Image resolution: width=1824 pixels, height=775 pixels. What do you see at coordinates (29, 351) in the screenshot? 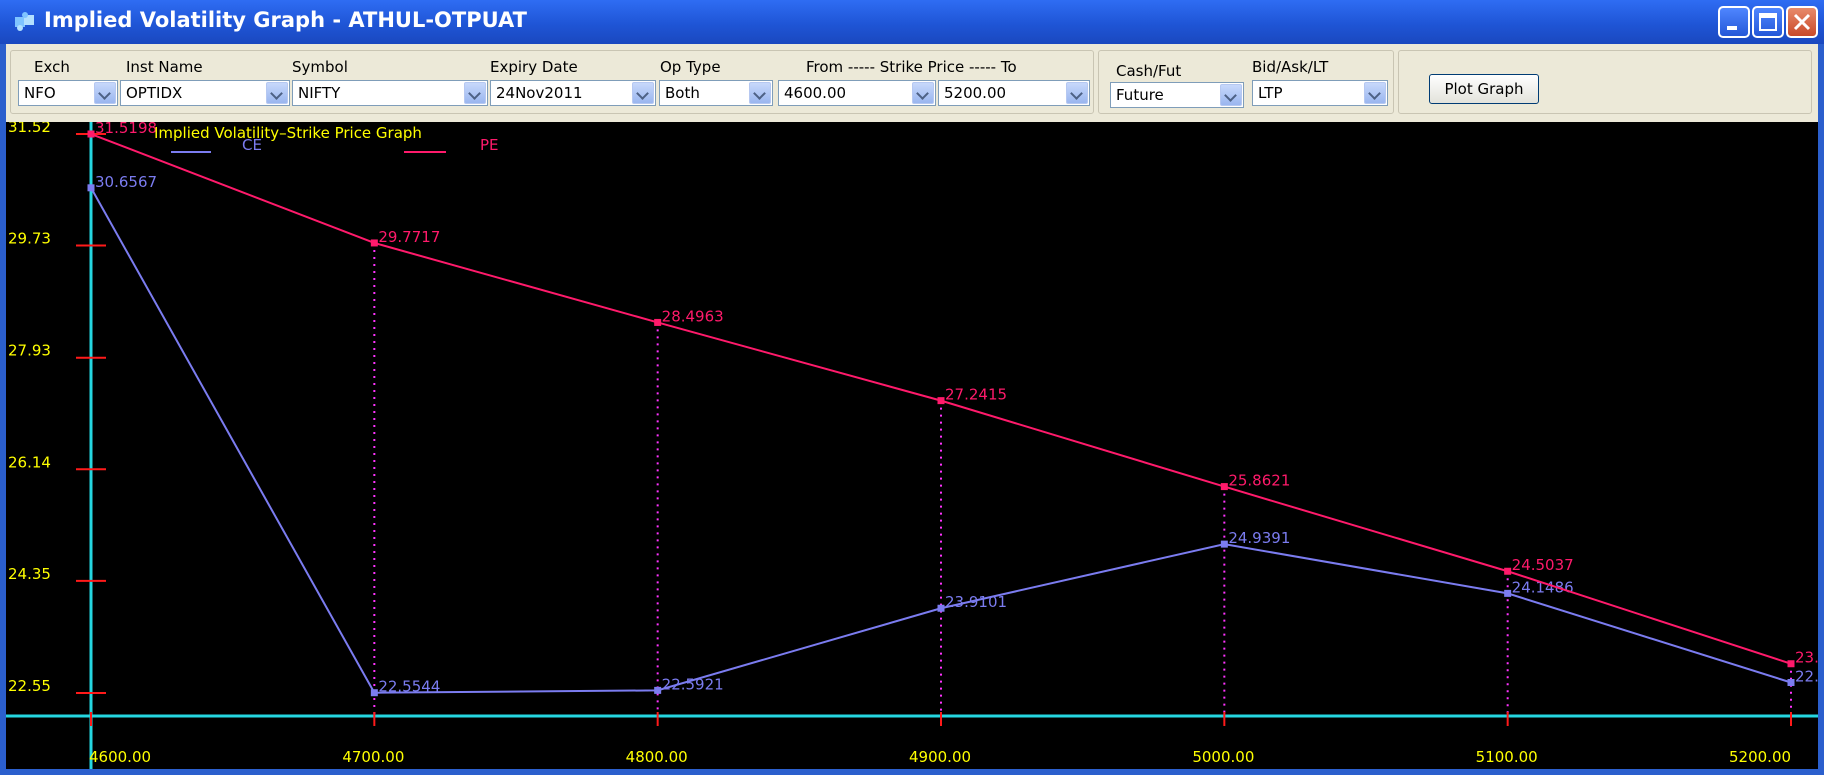
I see `y-tick-label: 27.93` at bounding box center [29, 351].